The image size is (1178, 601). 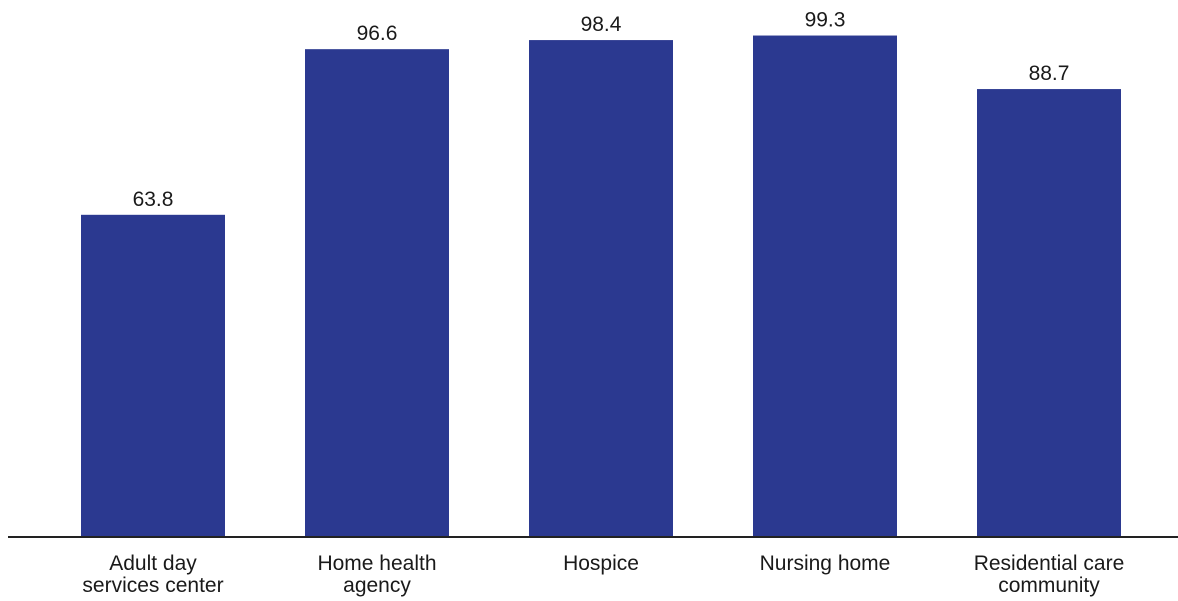 I want to click on category-label-0: Adult day services center, so click(x=152, y=574).